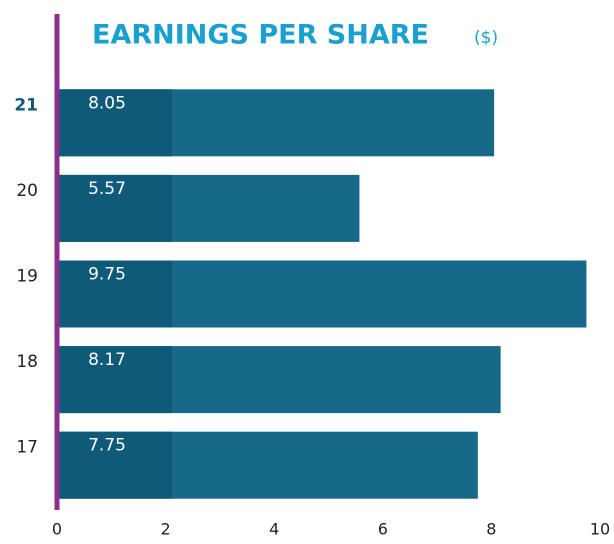  Describe the element at coordinates (383, 529) in the screenshot. I see `x-tick-label: 6` at that location.